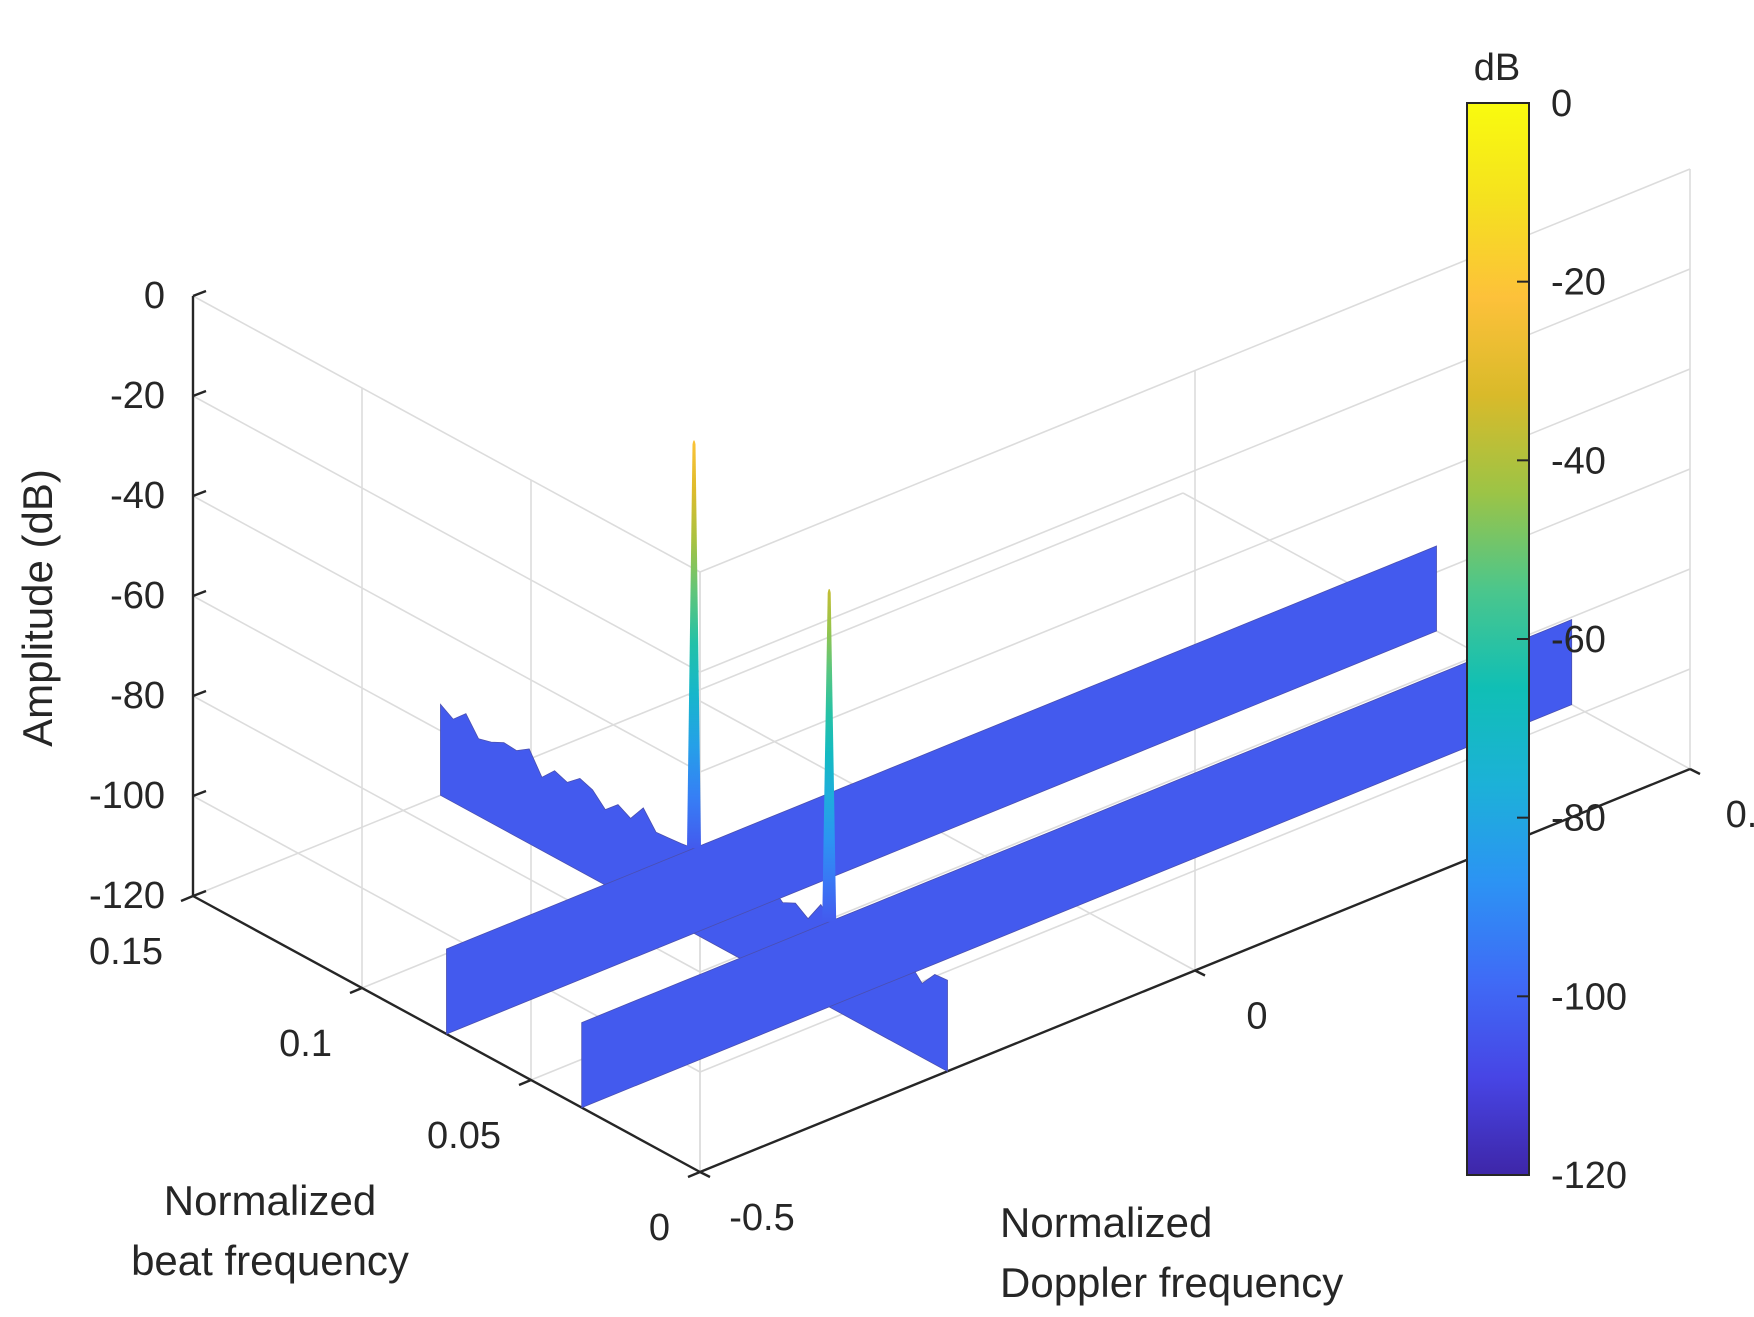 The image size is (1754, 1317). What do you see at coordinates (464, 1136) in the screenshot?
I see `x-tick-label: 0.05` at bounding box center [464, 1136].